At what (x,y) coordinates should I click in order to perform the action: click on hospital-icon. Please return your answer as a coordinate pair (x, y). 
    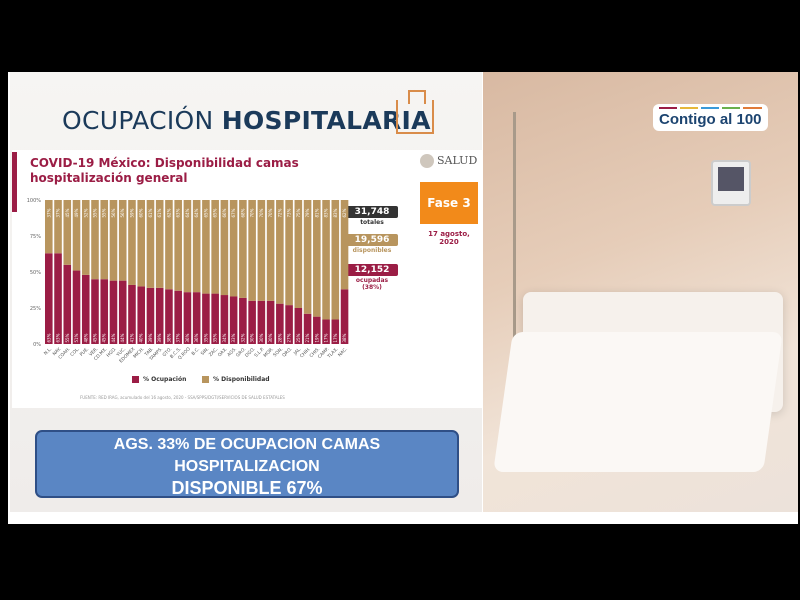
    Looking at the image, I should click on (415, 112).